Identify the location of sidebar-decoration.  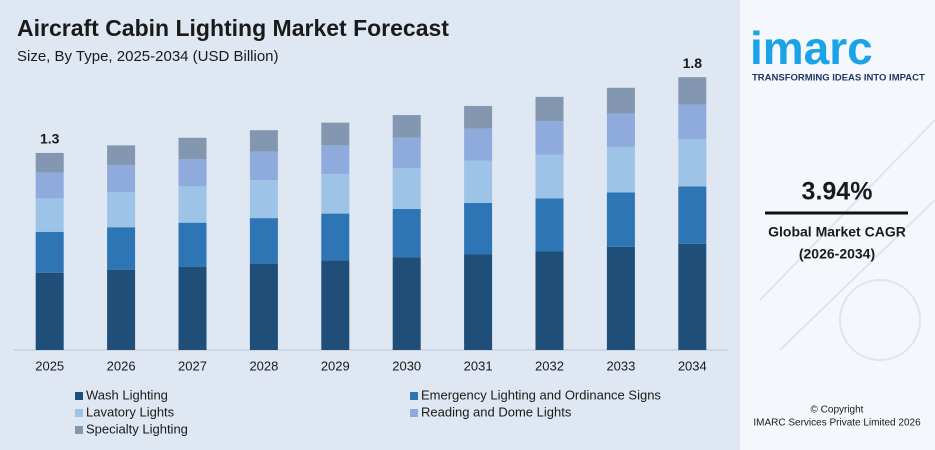
(847, 240).